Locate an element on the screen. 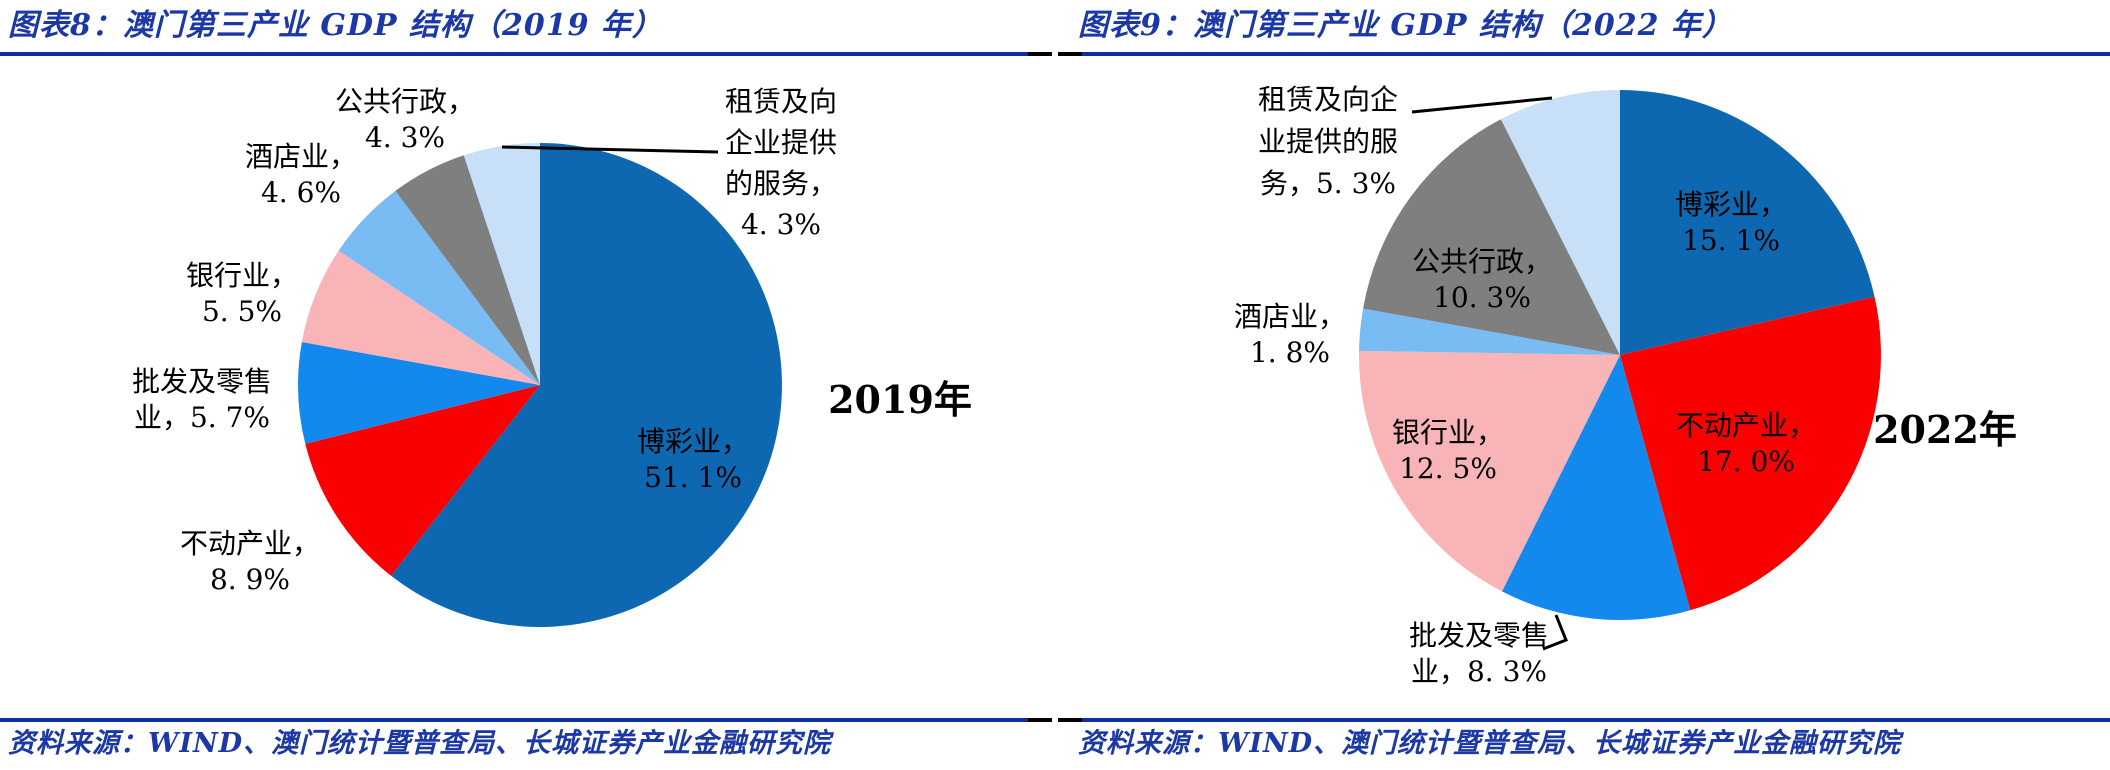 Image resolution: width=2110 pixels, height=770 pixels. figure-8-source: 资料来源：WIND、澳门统计暨普查局、长城证券产业金融研究院 is located at coordinates (420, 743).